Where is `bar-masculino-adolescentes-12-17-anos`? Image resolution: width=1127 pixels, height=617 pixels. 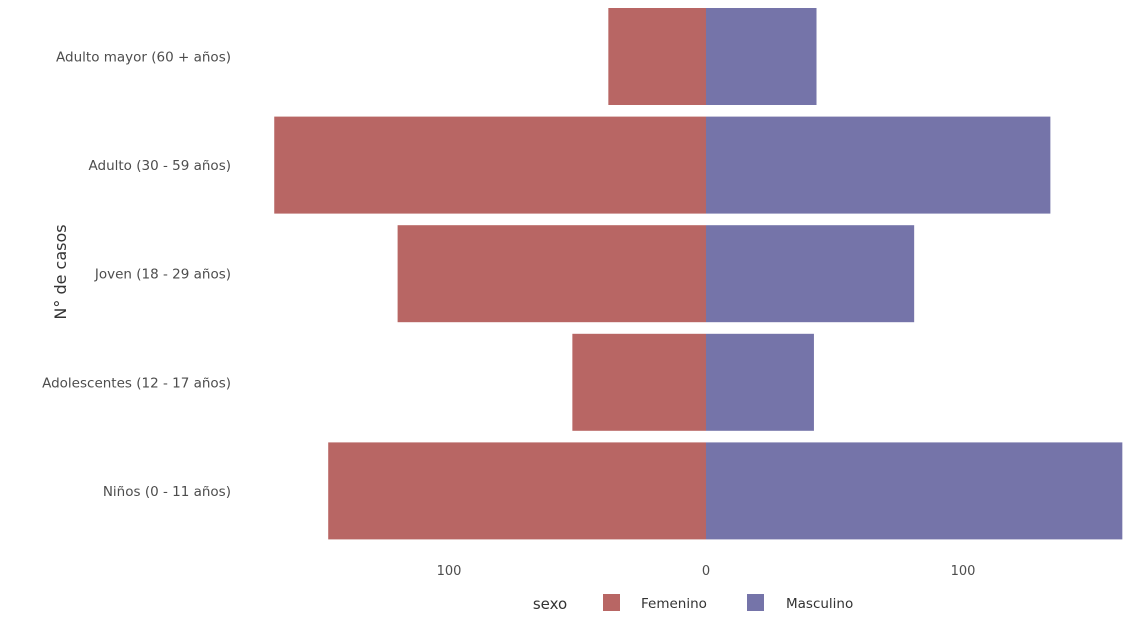
bar-masculino-adolescentes-12-17-anos is located at coordinates (760, 382).